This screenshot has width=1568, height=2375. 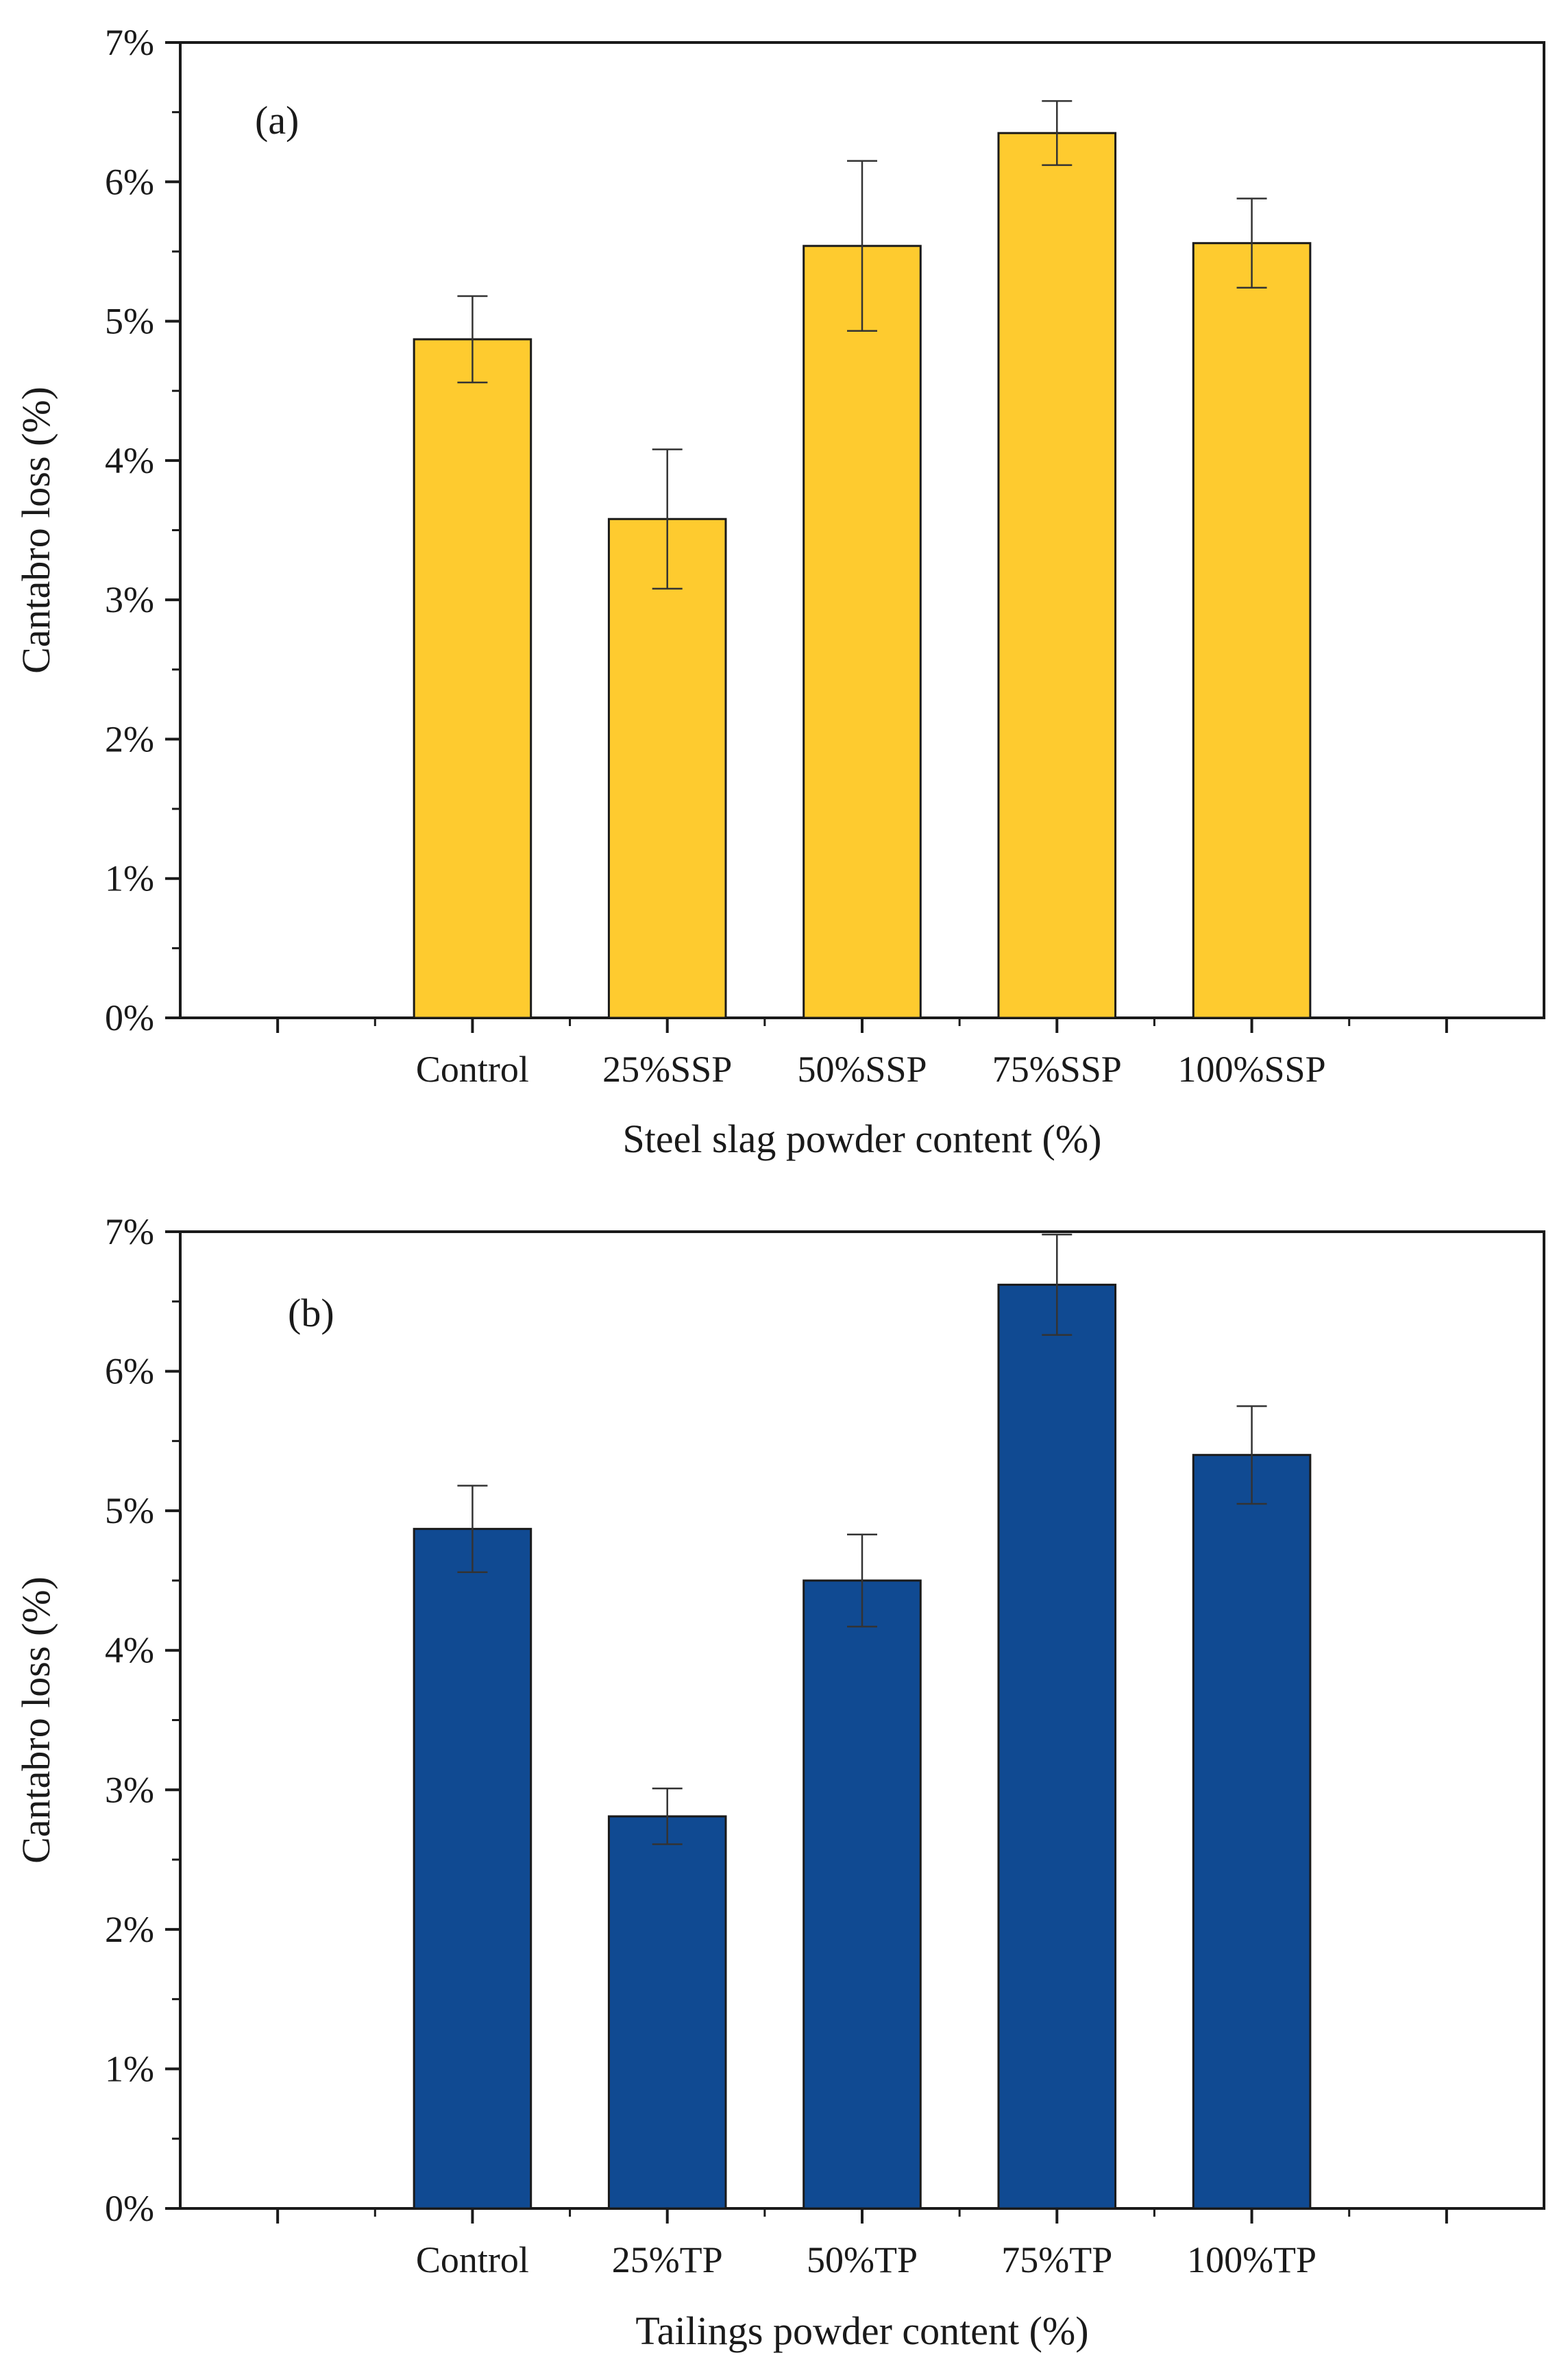 What do you see at coordinates (1252, 1832) in the screenshot?
I see `bar-100%TP` at bounding box center [1252, 1832].